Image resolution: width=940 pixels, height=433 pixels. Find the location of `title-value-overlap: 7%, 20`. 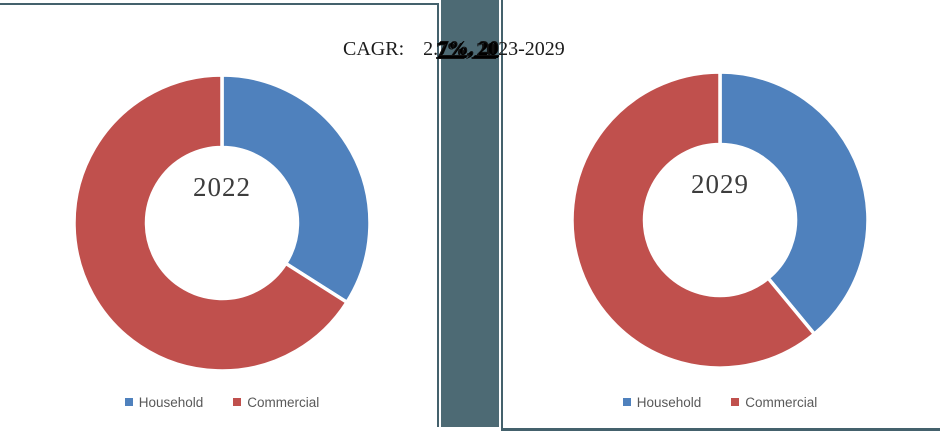

title-value-overlap: 7%, 20 is located at coordinates (468, 49).